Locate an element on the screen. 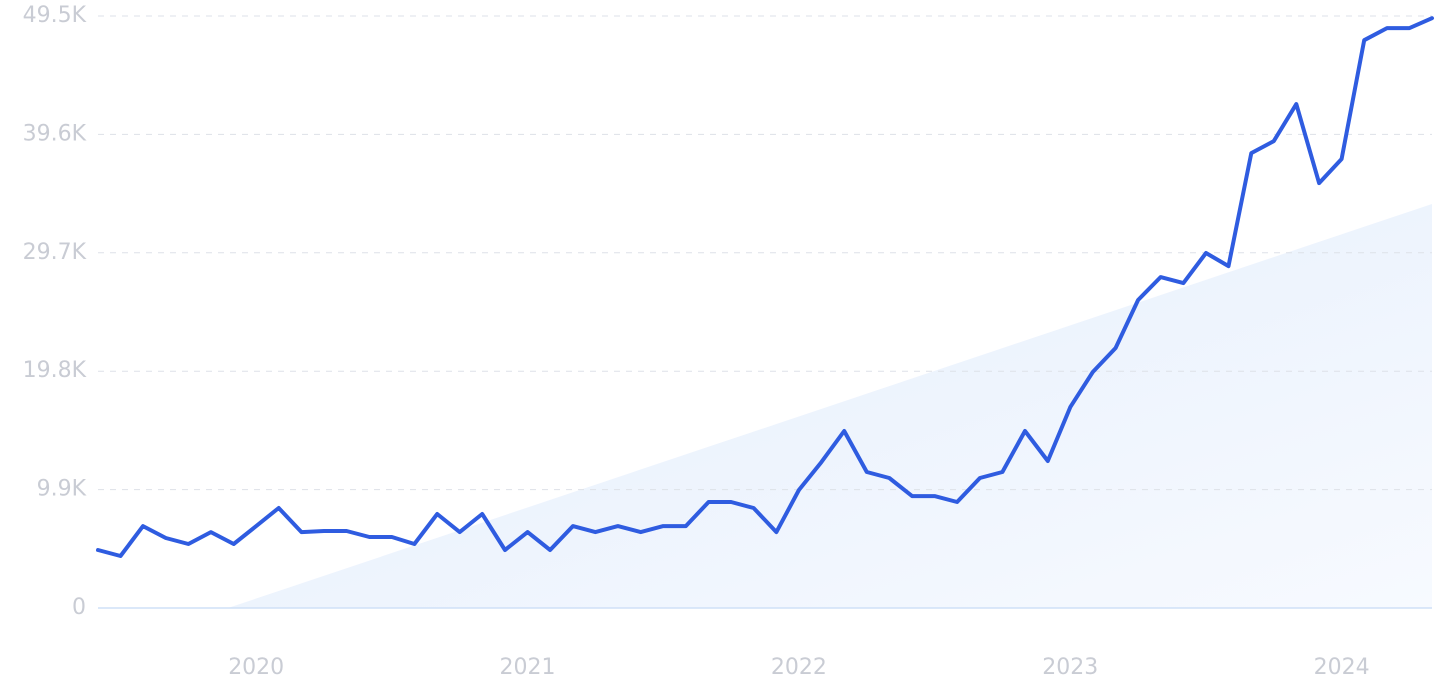 The height and width of the screenshot is (700, 1438). x-tick-label: 2020 is located at coordinates (256, 667).